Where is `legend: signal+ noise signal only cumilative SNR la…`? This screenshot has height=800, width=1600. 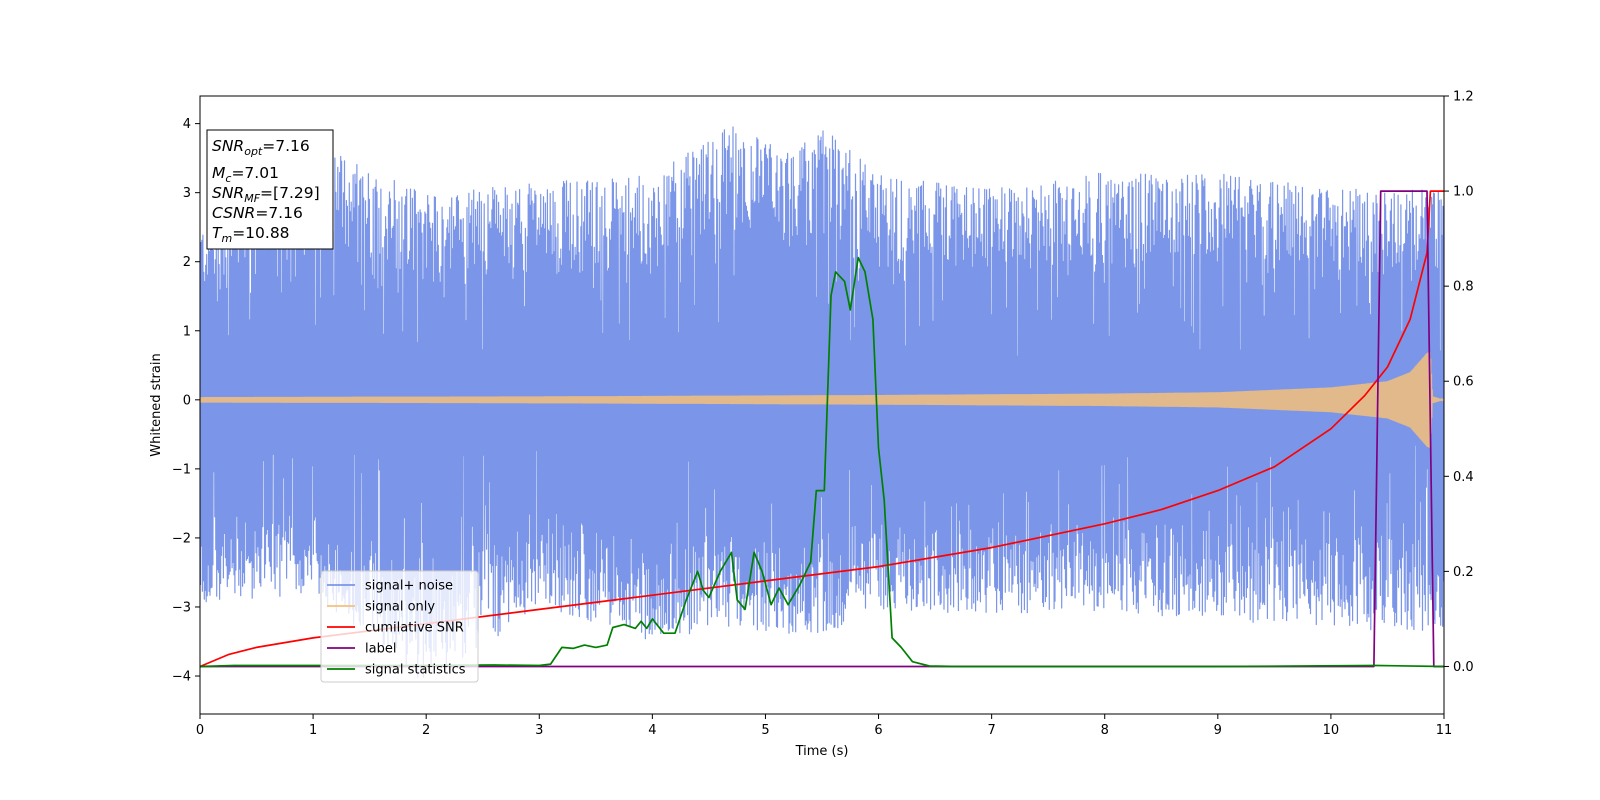 legend: signal+ noise signal only cumilative SNR la… is located at coordinates (399, 626).